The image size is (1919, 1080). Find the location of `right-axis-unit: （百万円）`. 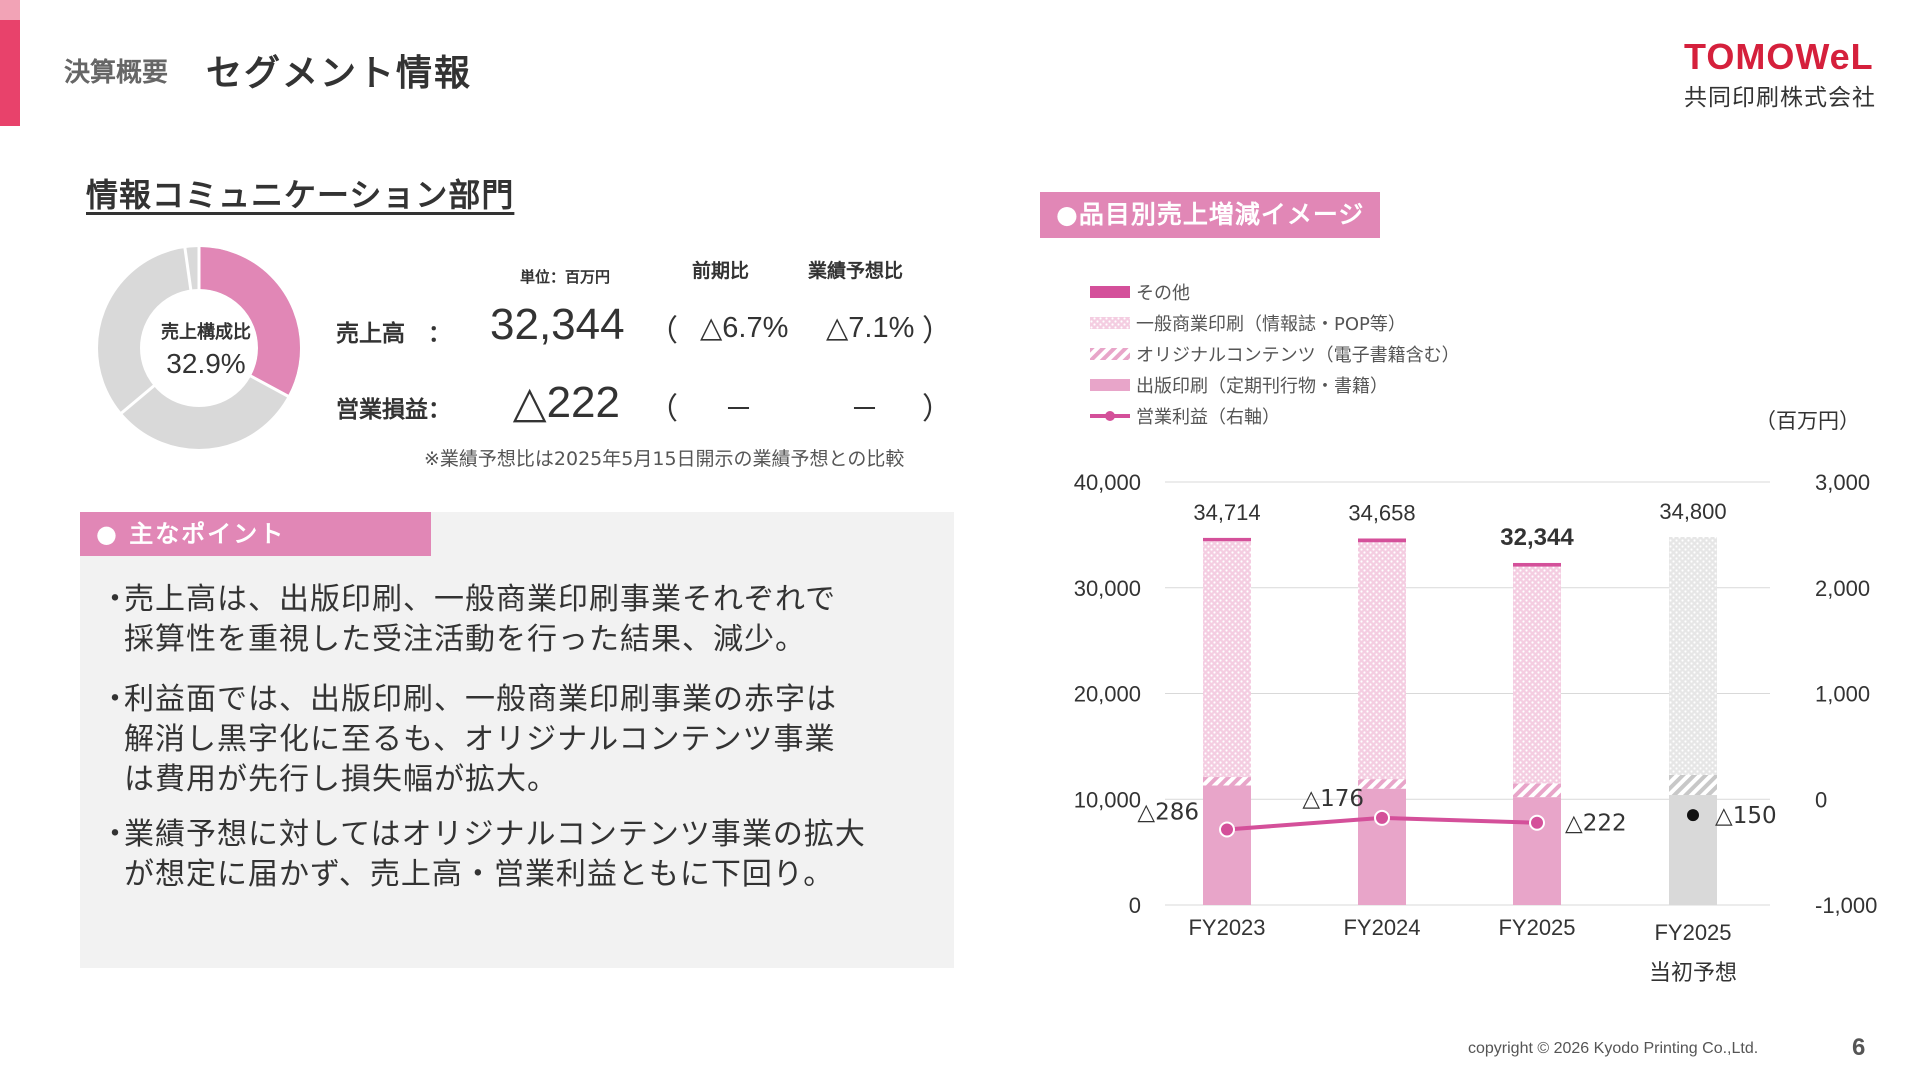

right-axis-unit: （百万円） is located at coordinates (1807, 421).